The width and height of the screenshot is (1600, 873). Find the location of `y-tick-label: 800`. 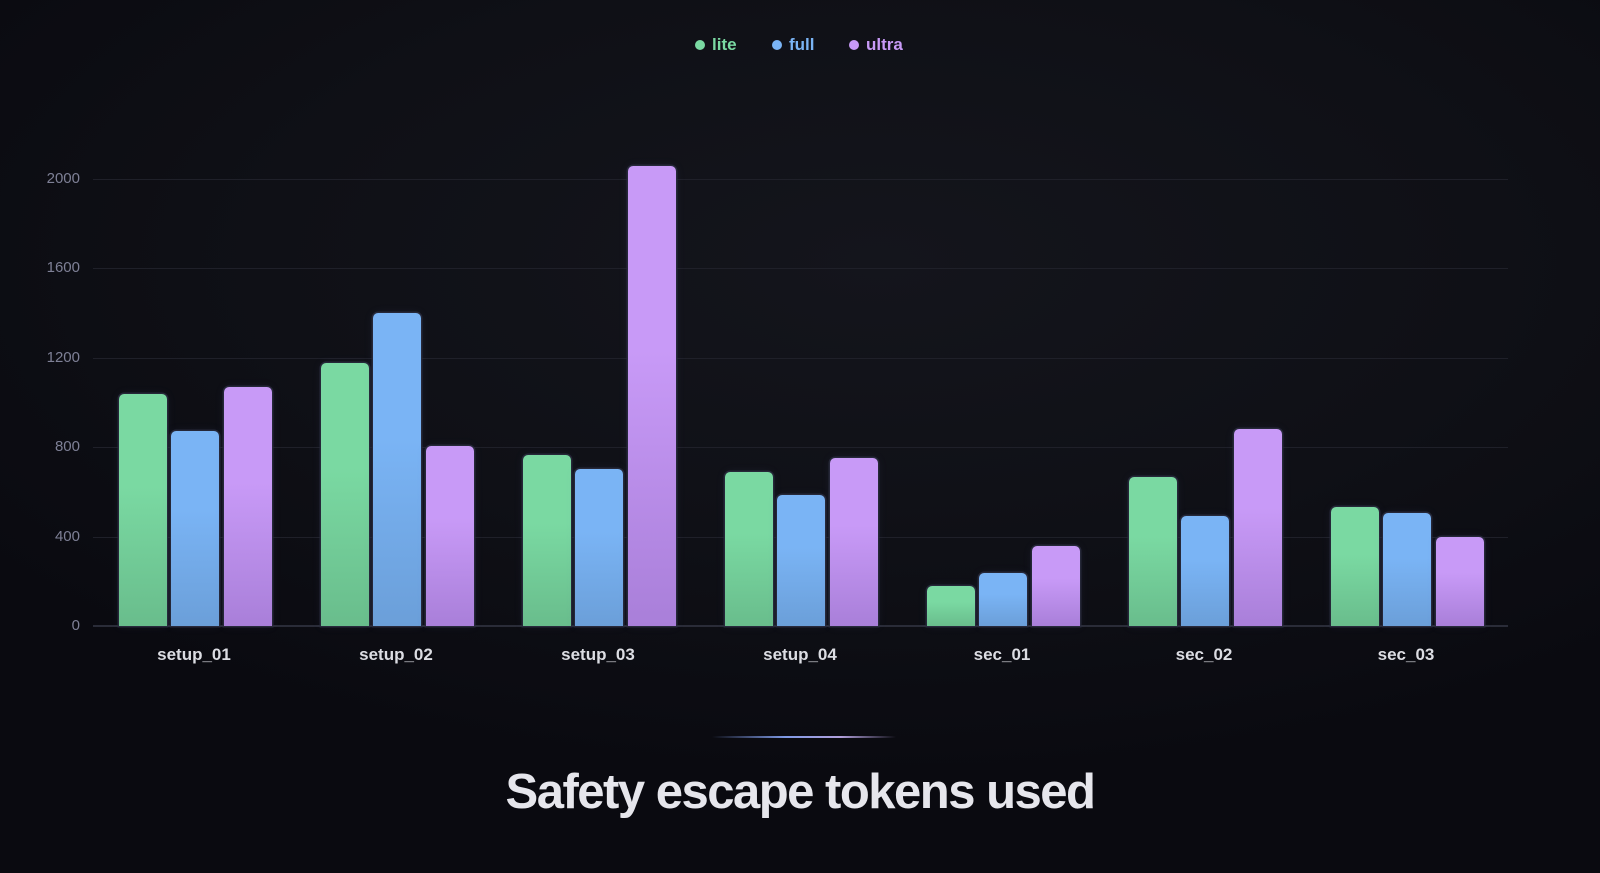

y-tick-label: 800 is located at coordinates (67, 447).